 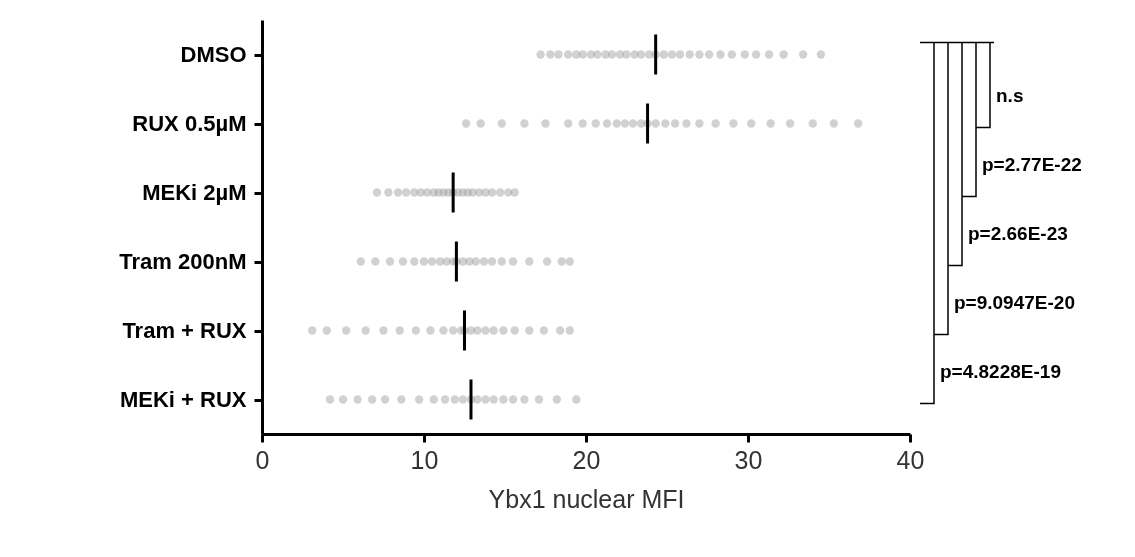 I want to click on text: p=9.0947E-20, so click(x=1014, y=302).